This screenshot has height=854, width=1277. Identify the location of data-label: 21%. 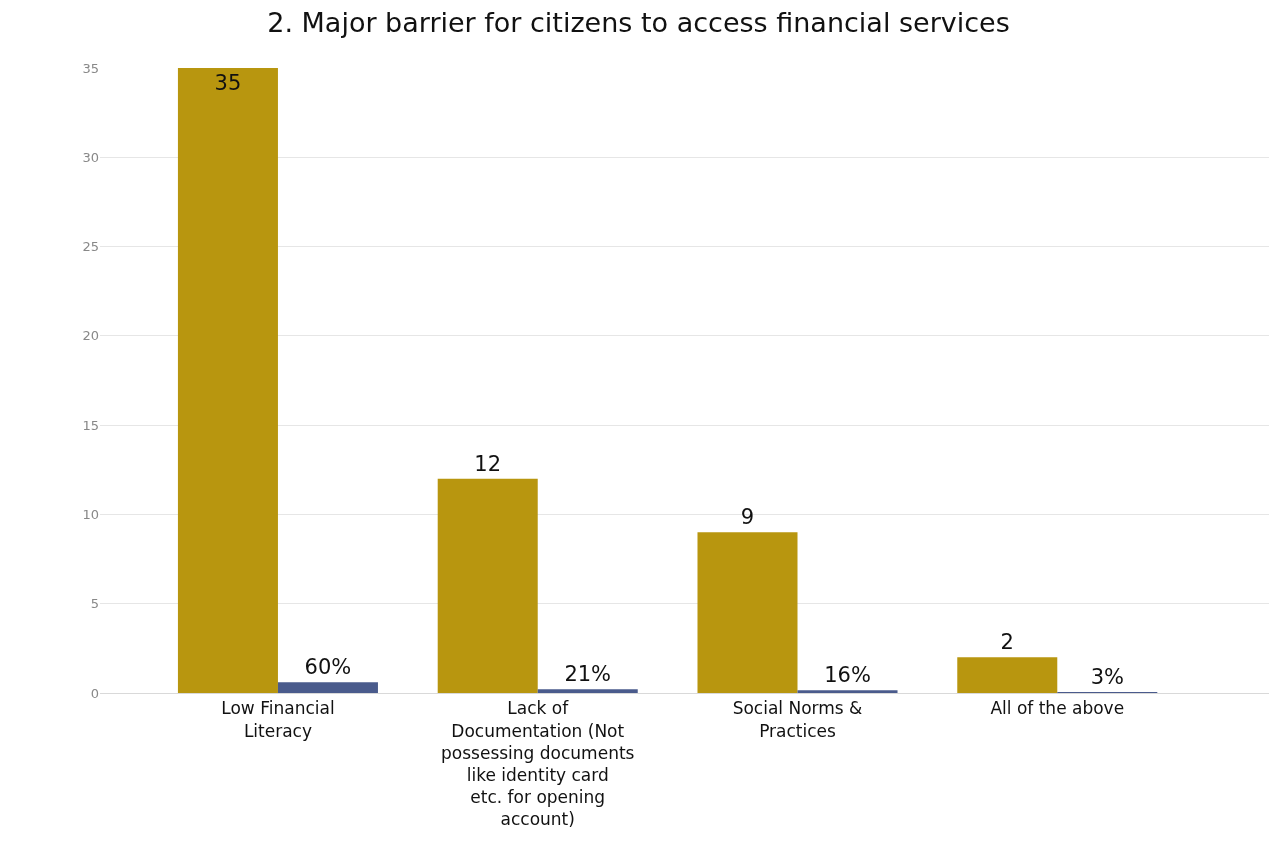
(588, 674).